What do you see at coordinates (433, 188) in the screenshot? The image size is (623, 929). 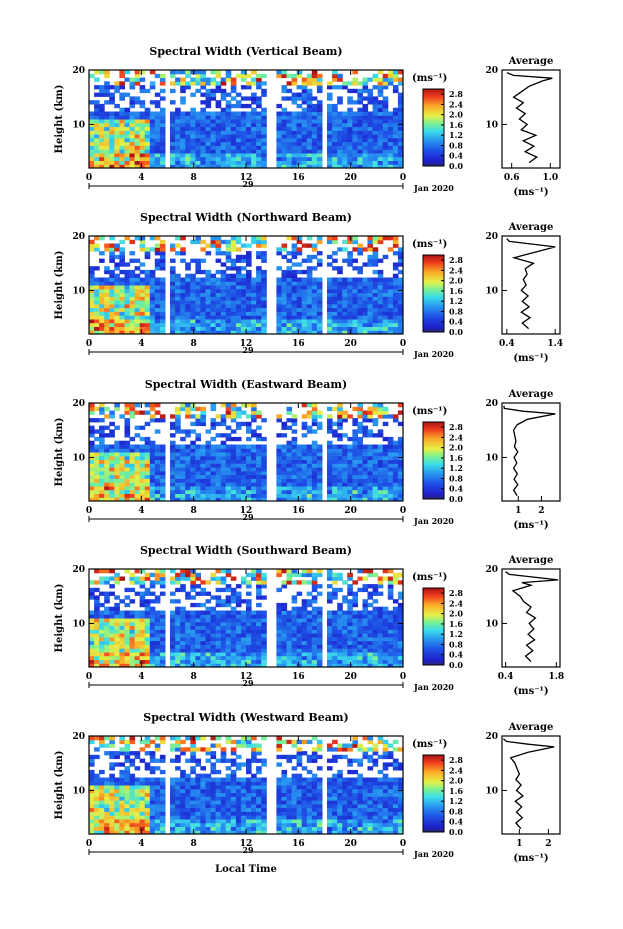 I see `month-label: Jan 2020` at bounding box center [433, 188].